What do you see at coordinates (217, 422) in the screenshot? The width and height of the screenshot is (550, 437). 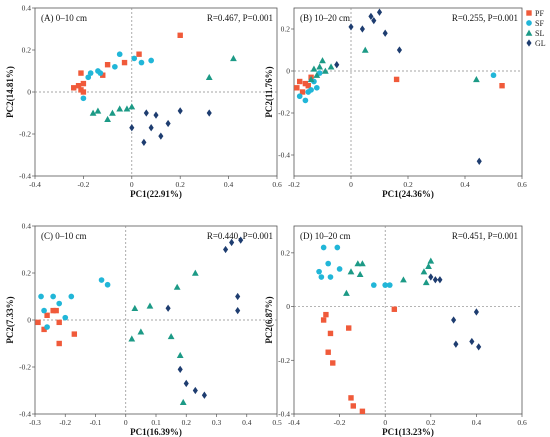 I see `x-tick-label: 0.3` at bounding box center [217, 422].